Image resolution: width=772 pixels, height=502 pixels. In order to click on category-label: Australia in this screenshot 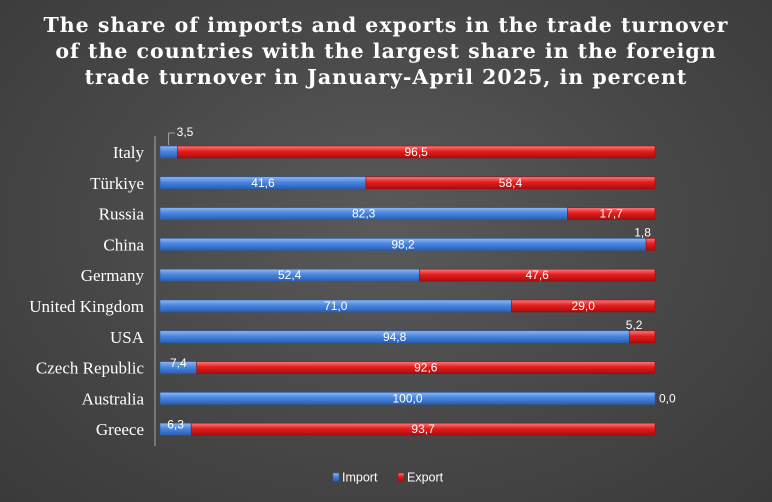, I will do `click(113, 398)`.